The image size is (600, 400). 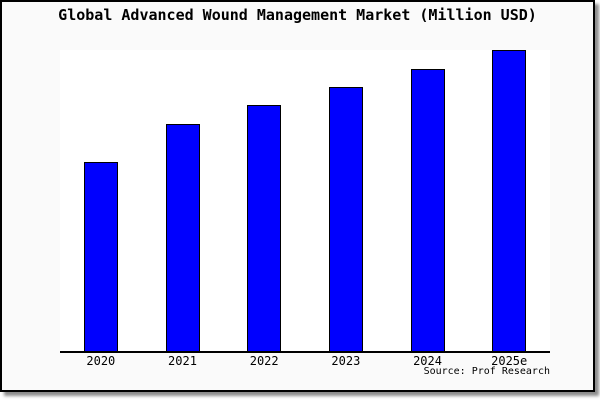 What do you see at coordinates (427, 361) in the screenshot?
I see `x-tick-label-2024: 2024` at bounding box center [427, 361].